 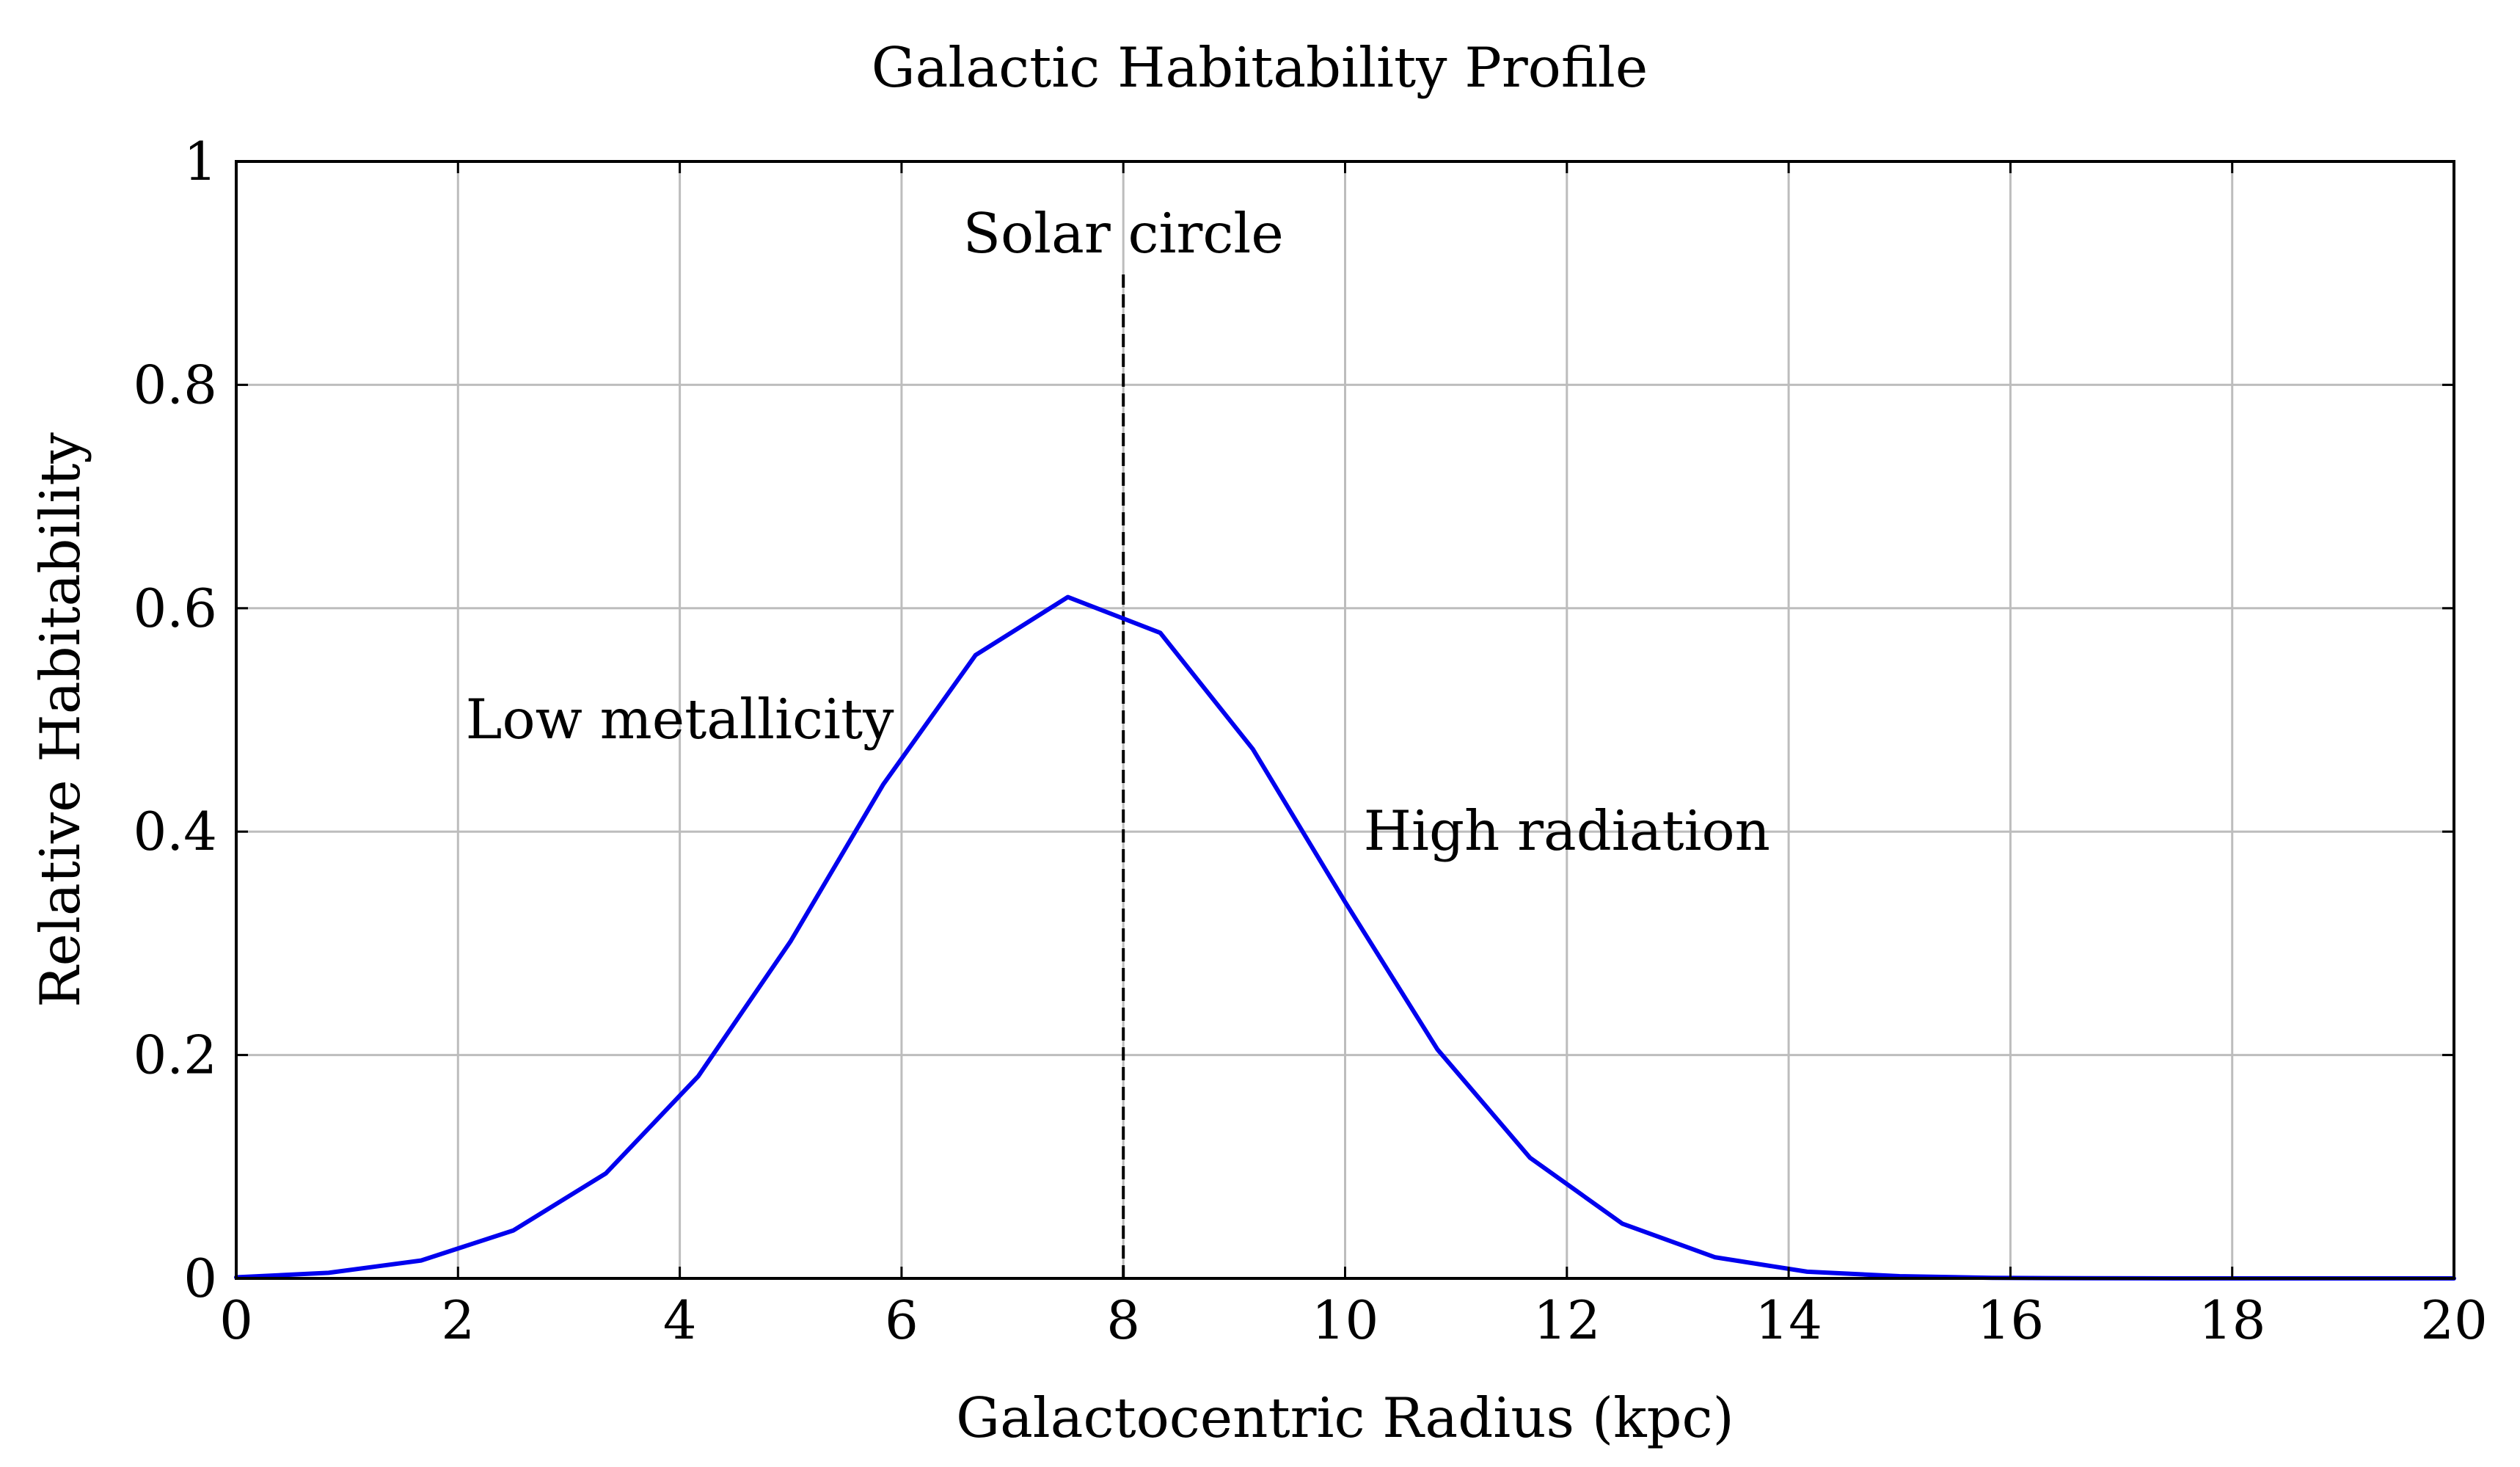 What do you see at coordinates (175, 1055) in the screenshot?
I see `y-tick-label: 0.2` at bounding box center [175, 1055].